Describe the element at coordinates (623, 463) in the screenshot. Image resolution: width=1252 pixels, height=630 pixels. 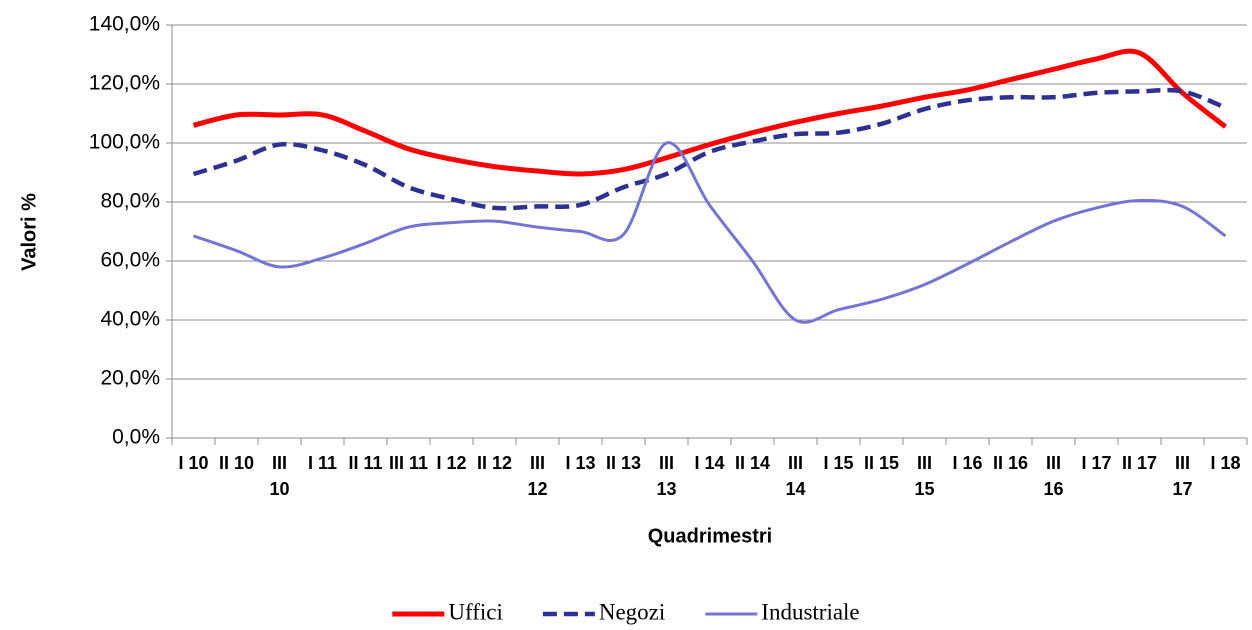
I see `x-tick-label: II 13` at that location.